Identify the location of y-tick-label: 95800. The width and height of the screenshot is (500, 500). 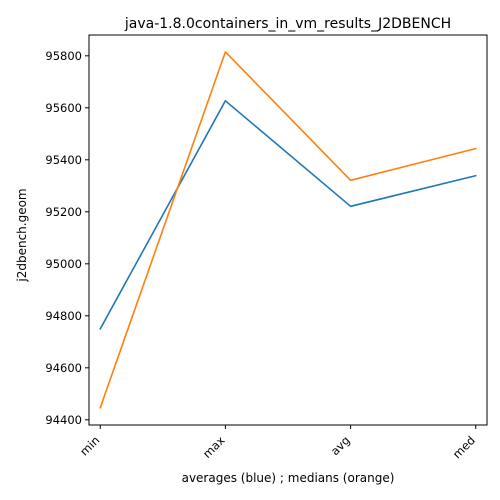
(63, 56).